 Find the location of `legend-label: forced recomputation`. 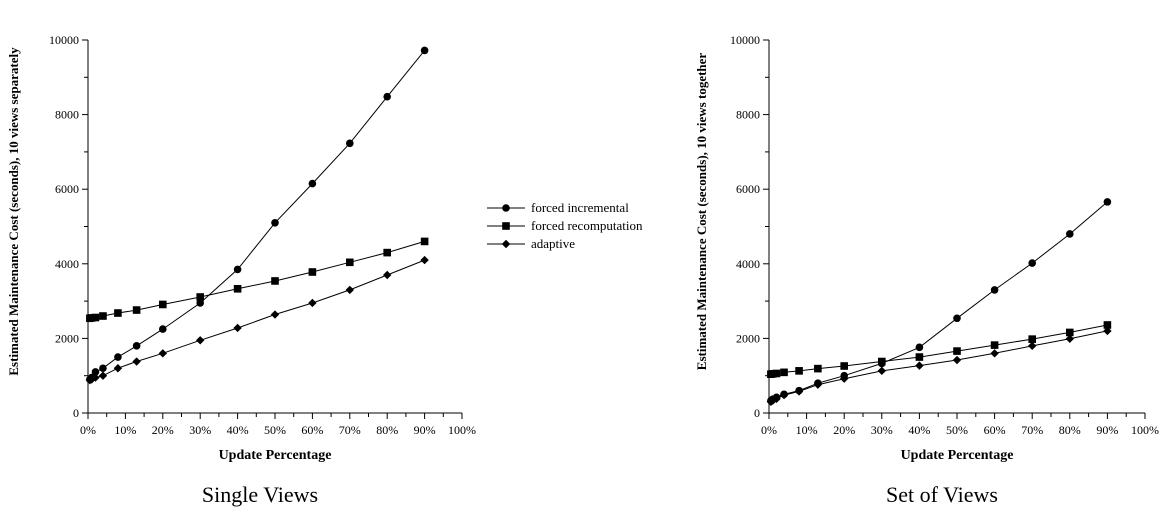

legend-label: forced recomputation is located at coordinates (587, 225).